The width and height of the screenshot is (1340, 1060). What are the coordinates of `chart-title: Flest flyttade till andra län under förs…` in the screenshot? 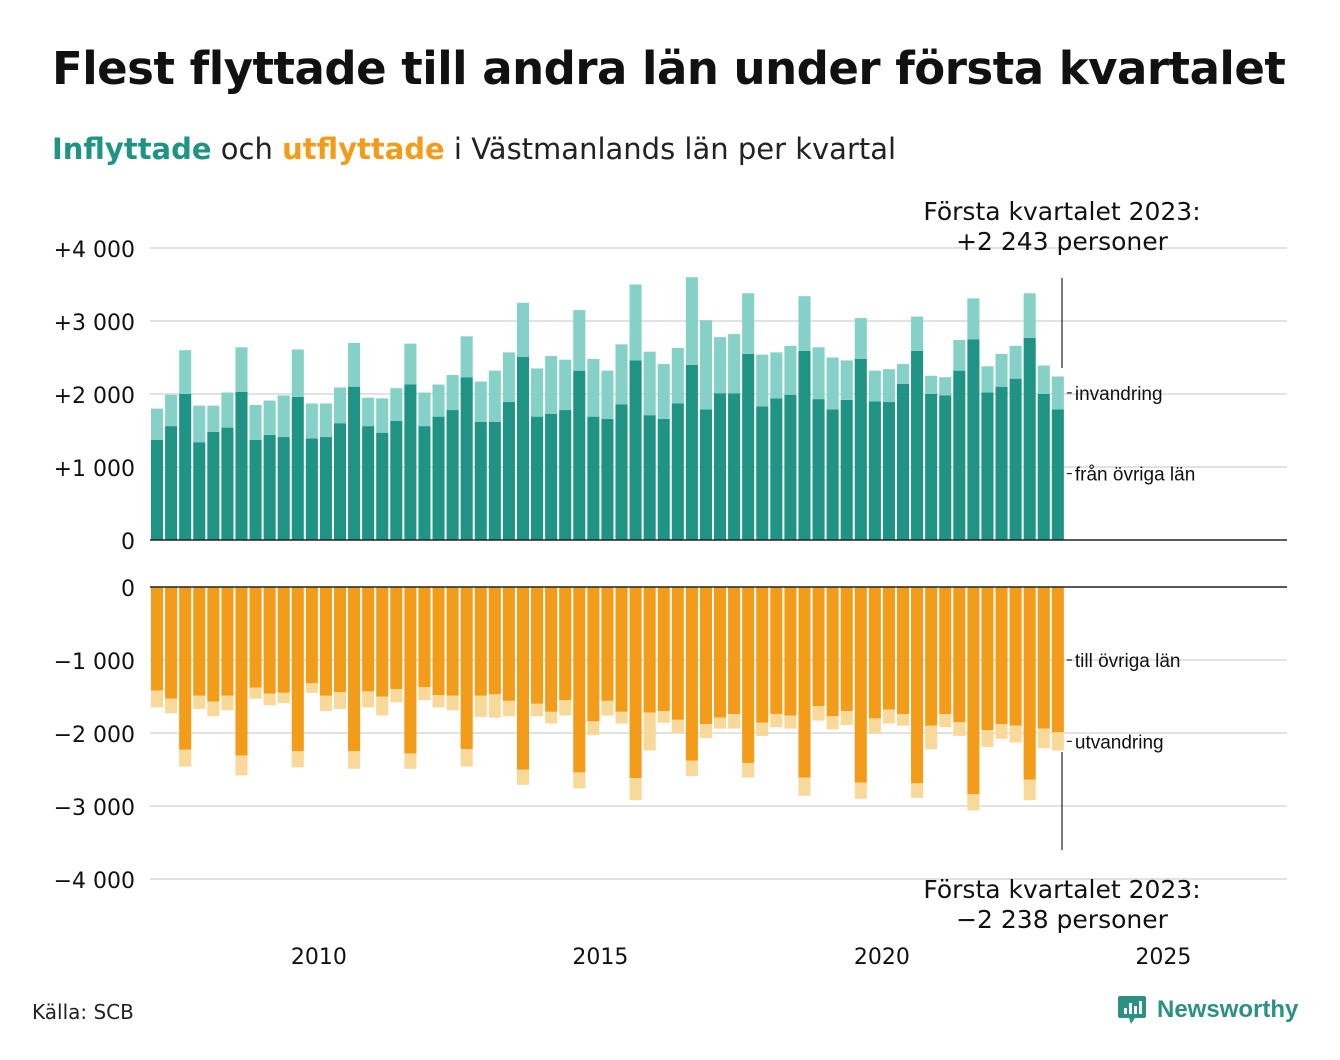 It's located at (669, 68).